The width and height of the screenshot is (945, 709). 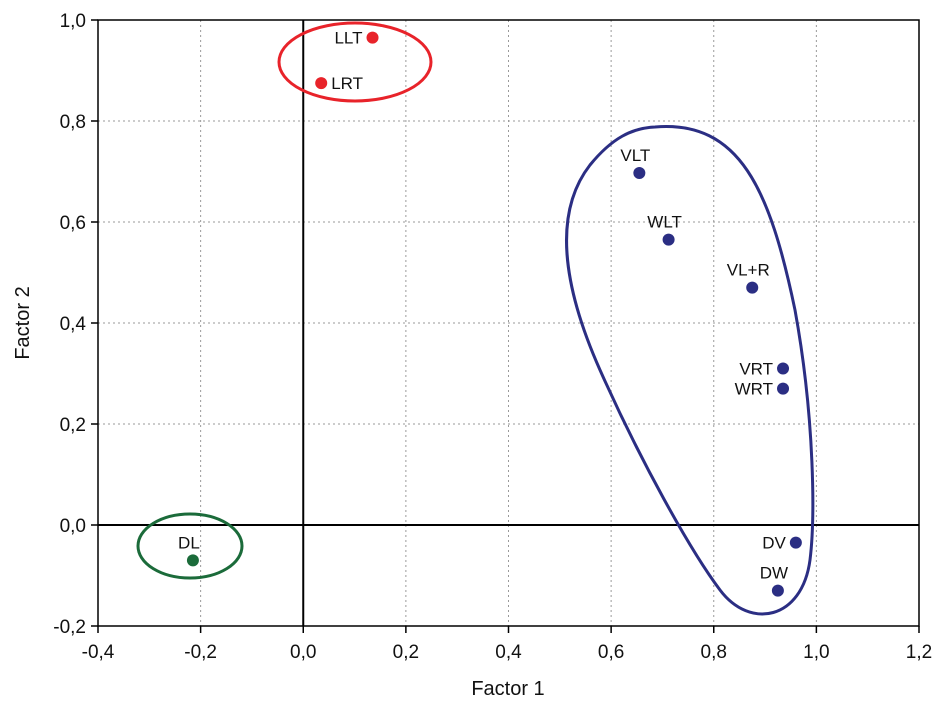 What do you see at coordinates (756, 368) in the screenshot?
I see `point-label: VRT` at bounding box center [756, 368].